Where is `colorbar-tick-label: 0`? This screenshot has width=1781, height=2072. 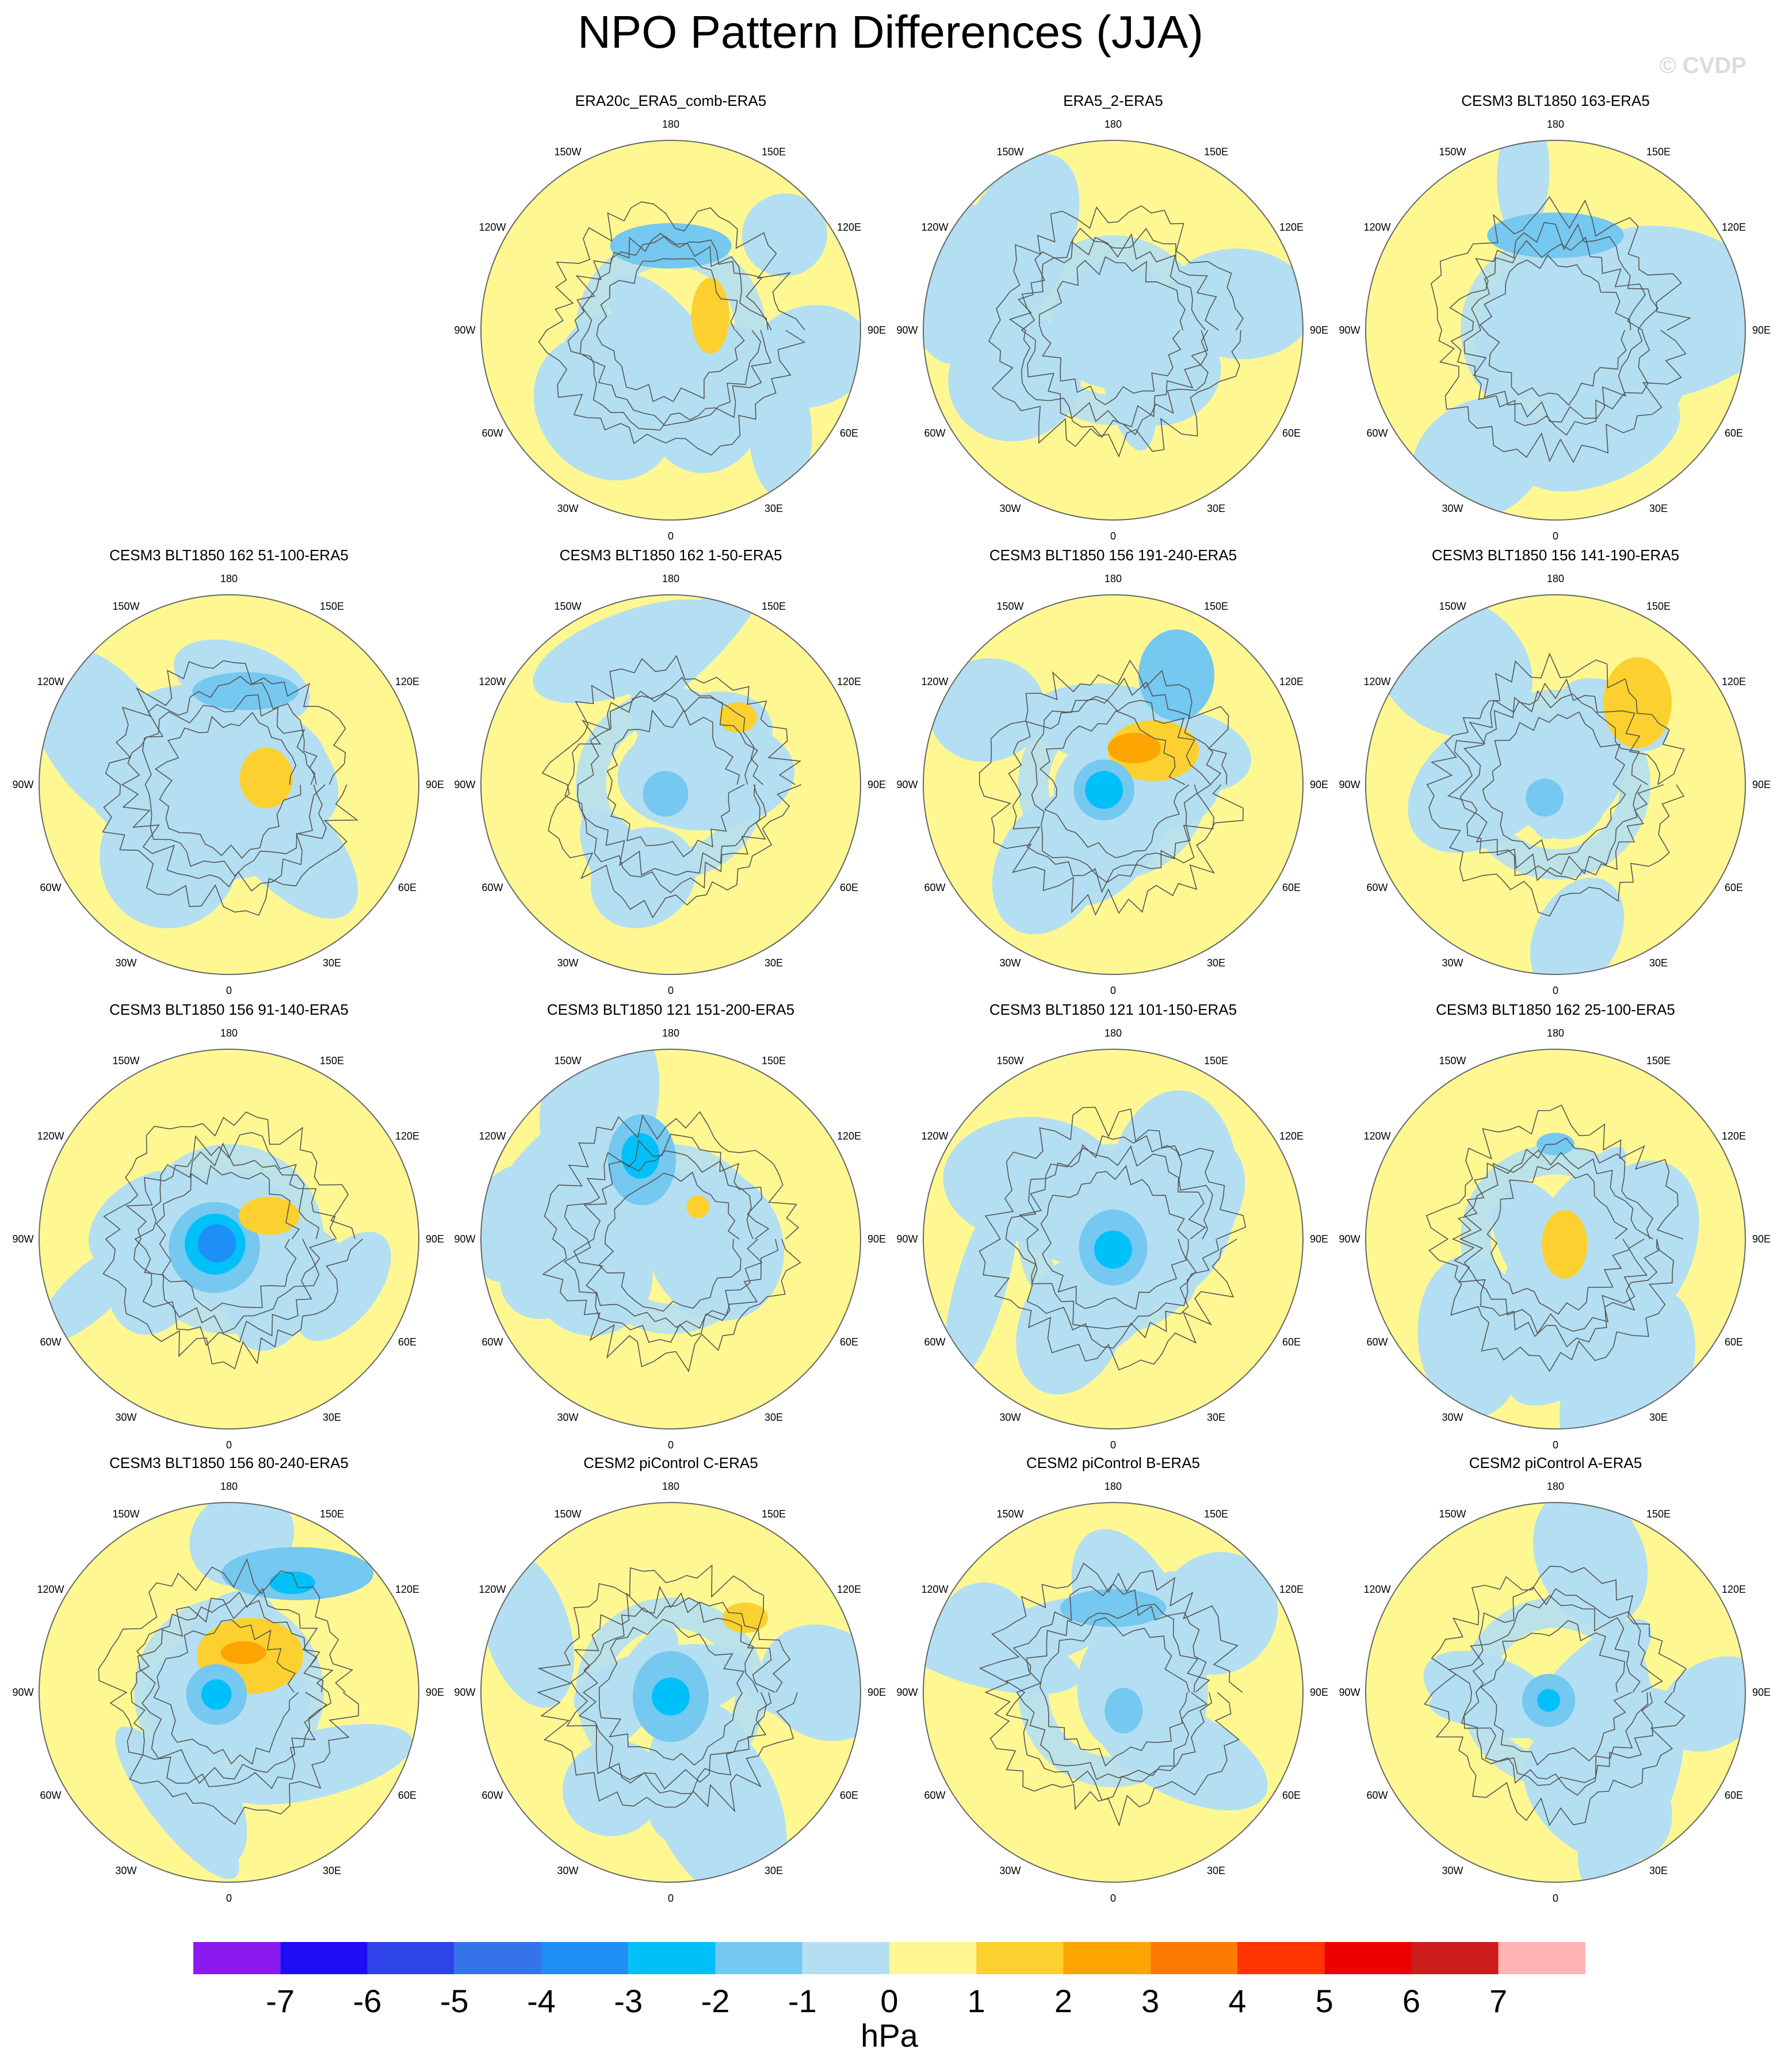
colorbar-tick-label: 0 is located at coordinates (889, 2001).